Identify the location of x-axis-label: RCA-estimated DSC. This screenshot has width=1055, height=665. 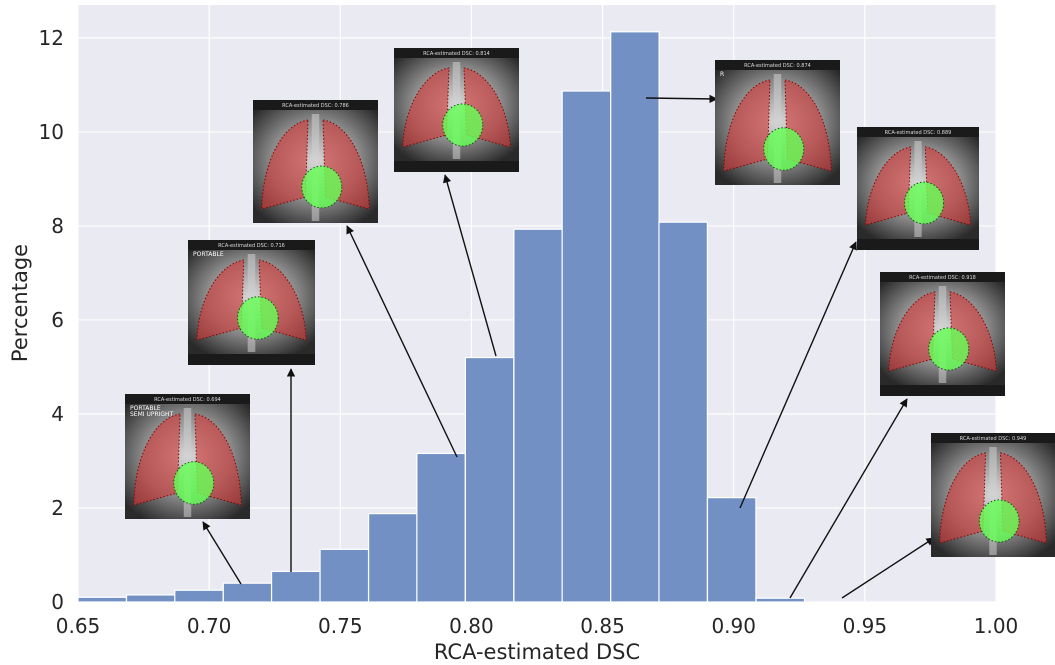
(537, 652).